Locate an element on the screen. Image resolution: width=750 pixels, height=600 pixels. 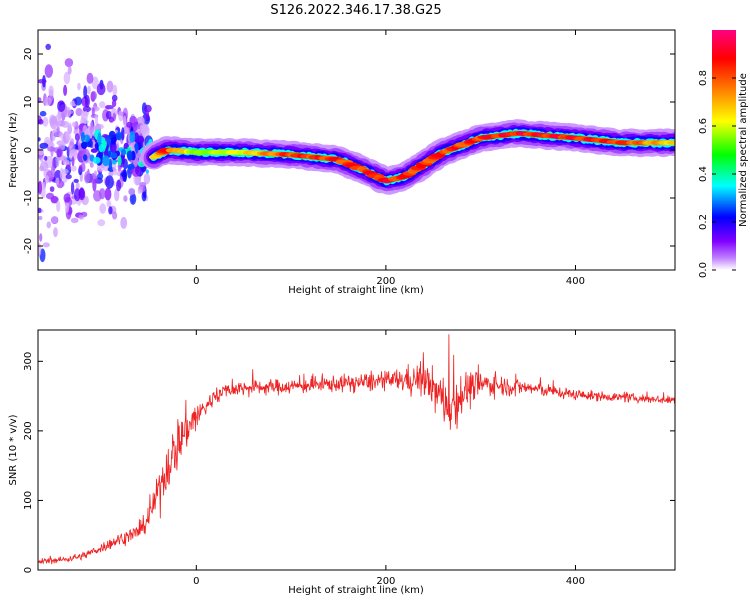
x-tick-label: 0 is located at coordinates (196, 581).